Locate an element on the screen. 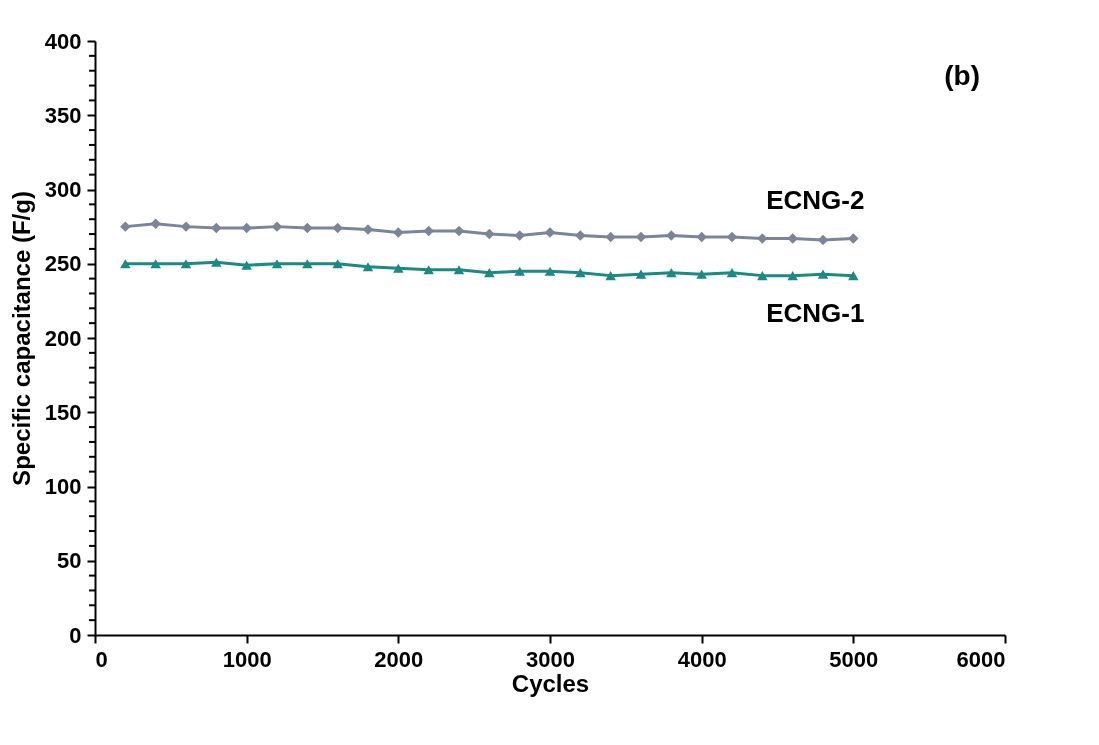 The height and width of the screenshot is (745, 1099). series-label: ECNG-2 is located at coordinates (815, 199).